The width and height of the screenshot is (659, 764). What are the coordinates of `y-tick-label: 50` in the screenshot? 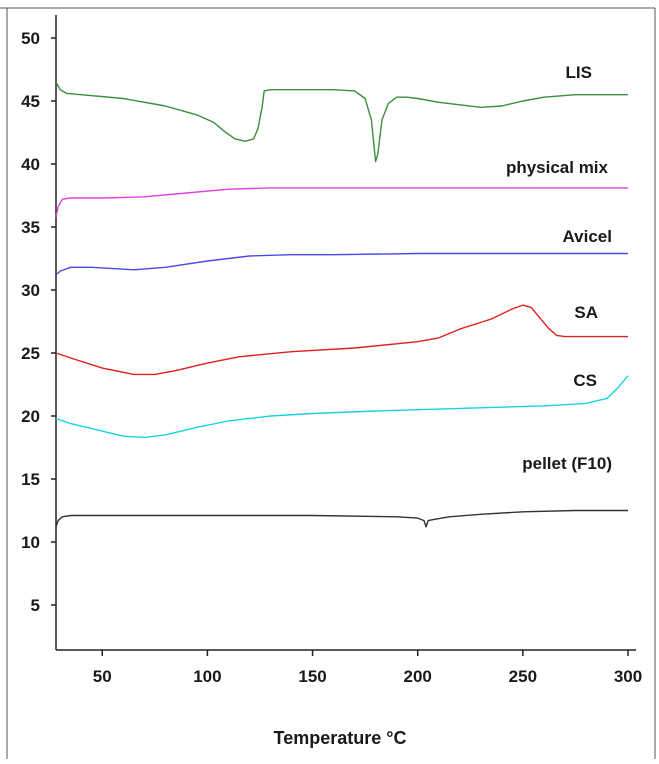 It's located at (30, 38).